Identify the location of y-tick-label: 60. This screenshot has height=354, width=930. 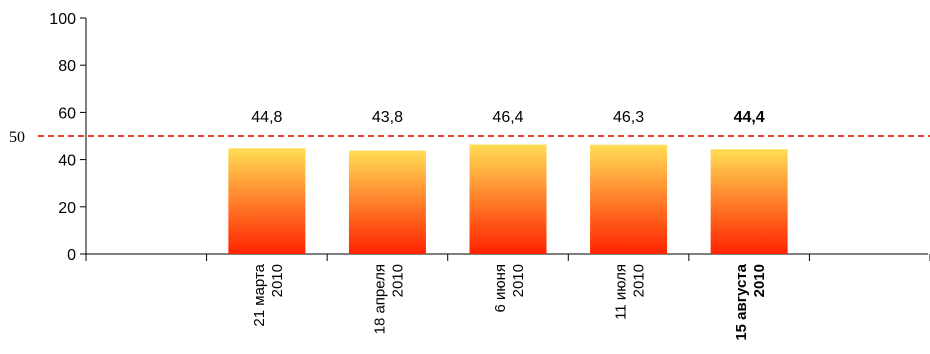
(67, 113).